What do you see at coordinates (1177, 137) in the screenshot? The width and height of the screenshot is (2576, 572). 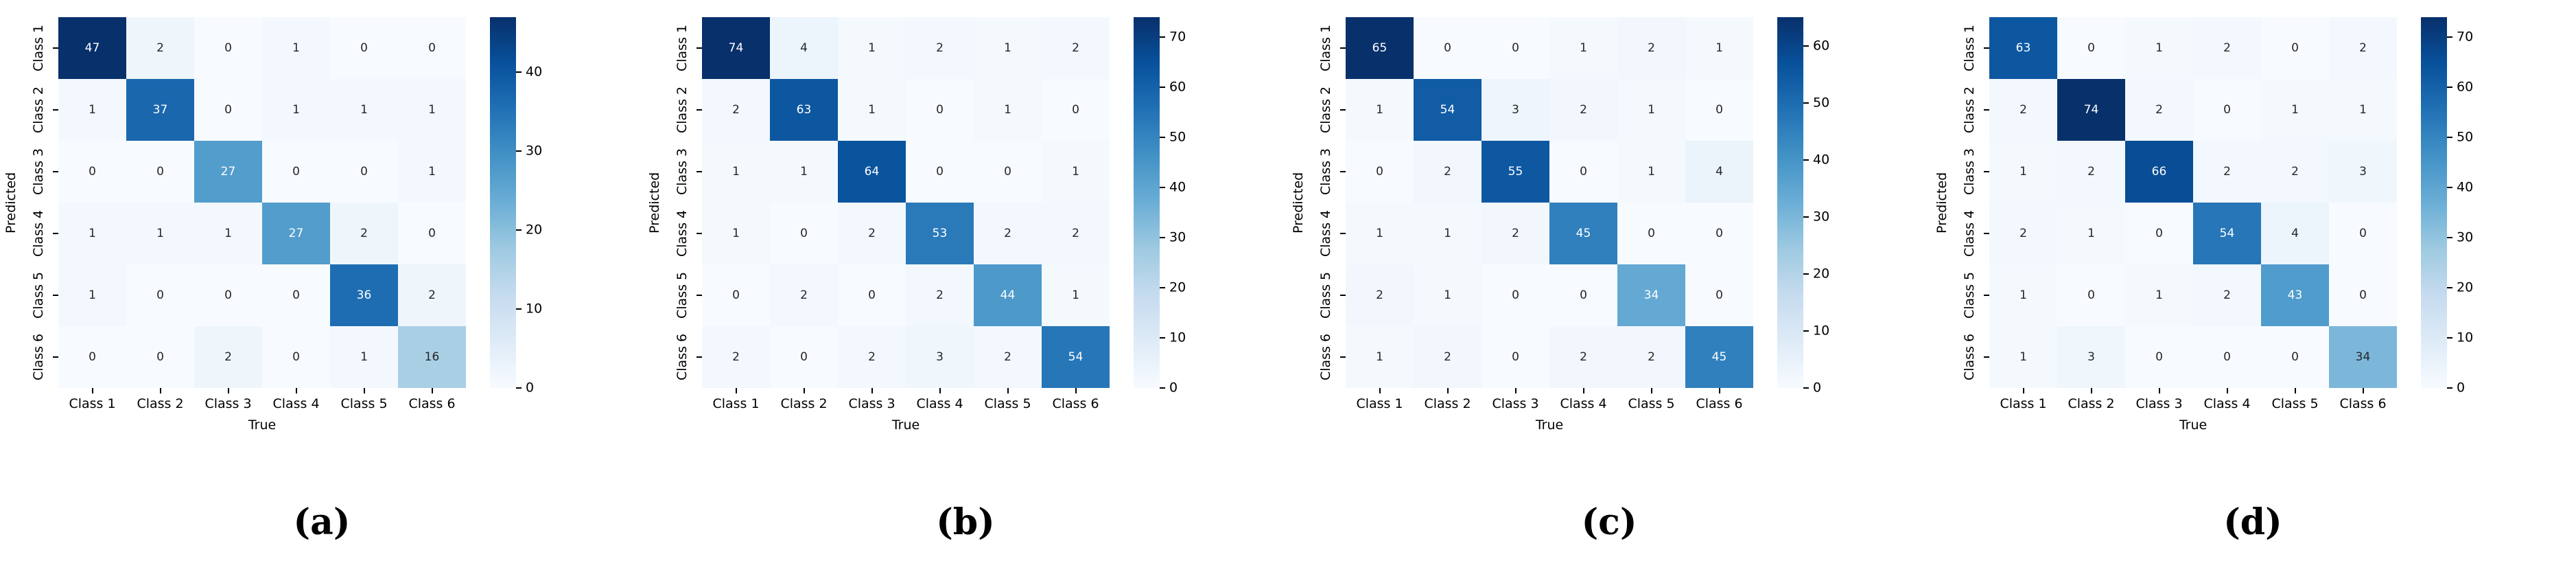 I see `colorbar-tick-label: 50` at bounding box center [1177, 137].